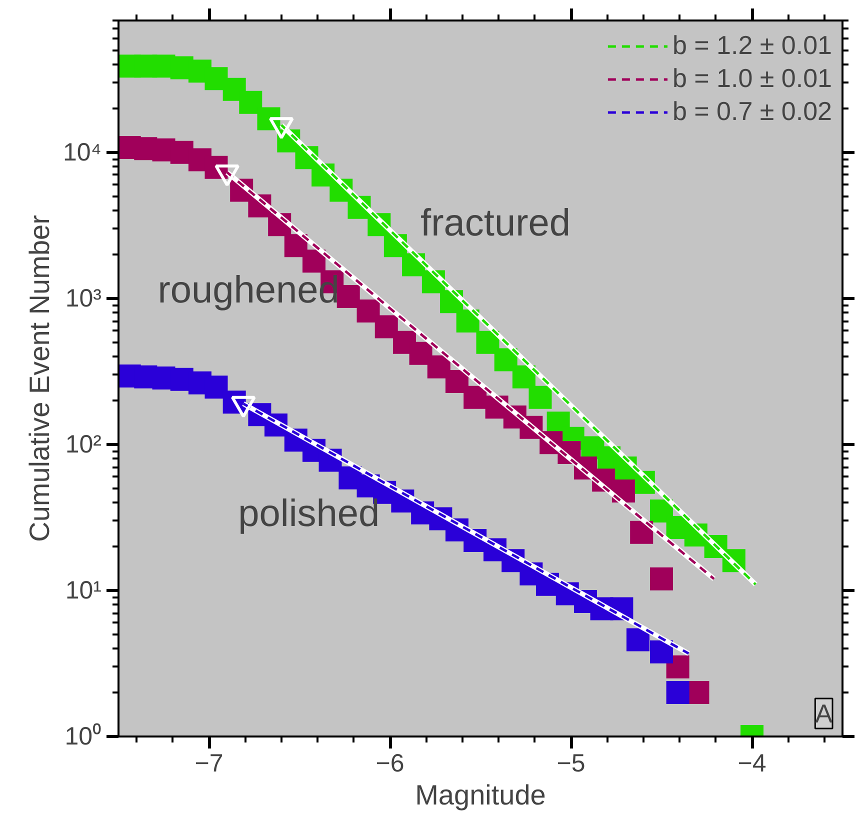  I want to click on y-tick-label: 10⁴, so click(82, 152).